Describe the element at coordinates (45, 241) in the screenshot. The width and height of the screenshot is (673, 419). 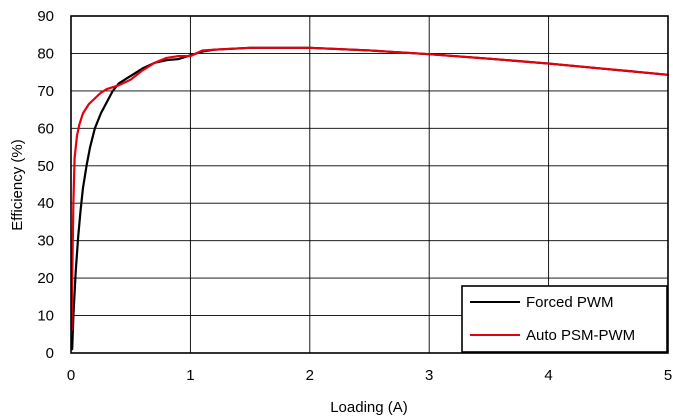
I see `y-tick-label: 30` at that location.